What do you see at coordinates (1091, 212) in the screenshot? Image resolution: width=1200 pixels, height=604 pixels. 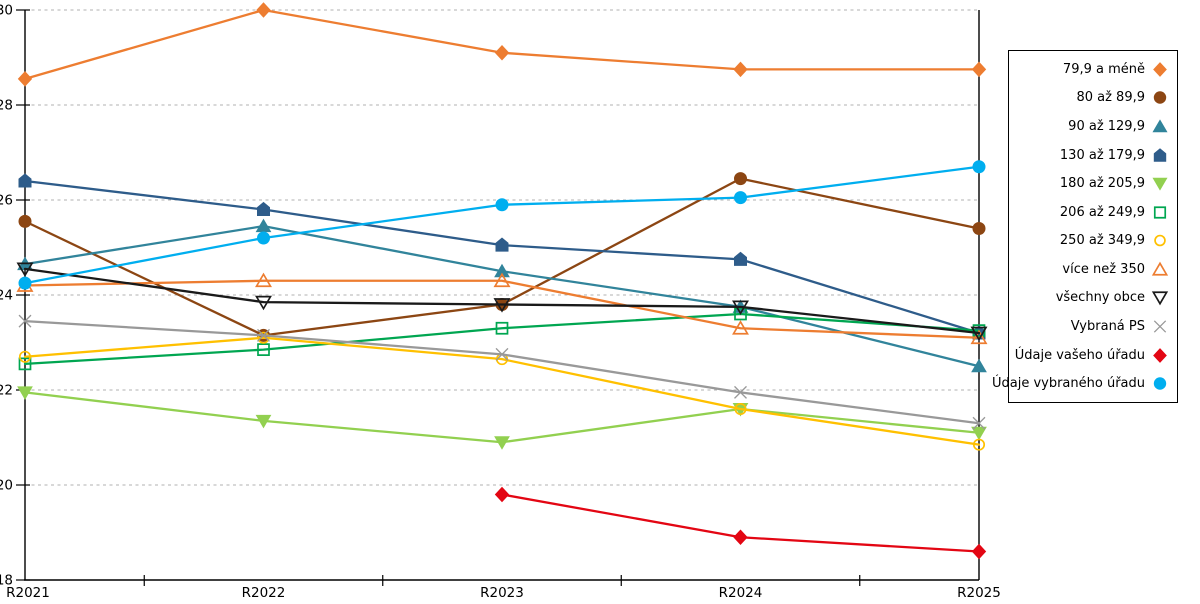 I see `legend-item: 206 až 249,9` at bounding box center [1091, 212].